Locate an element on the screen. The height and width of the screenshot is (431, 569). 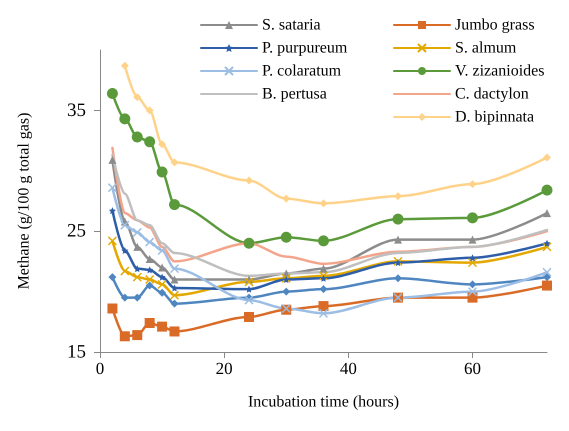
x-tick-label: 40 is located at coordinates (348, 368).